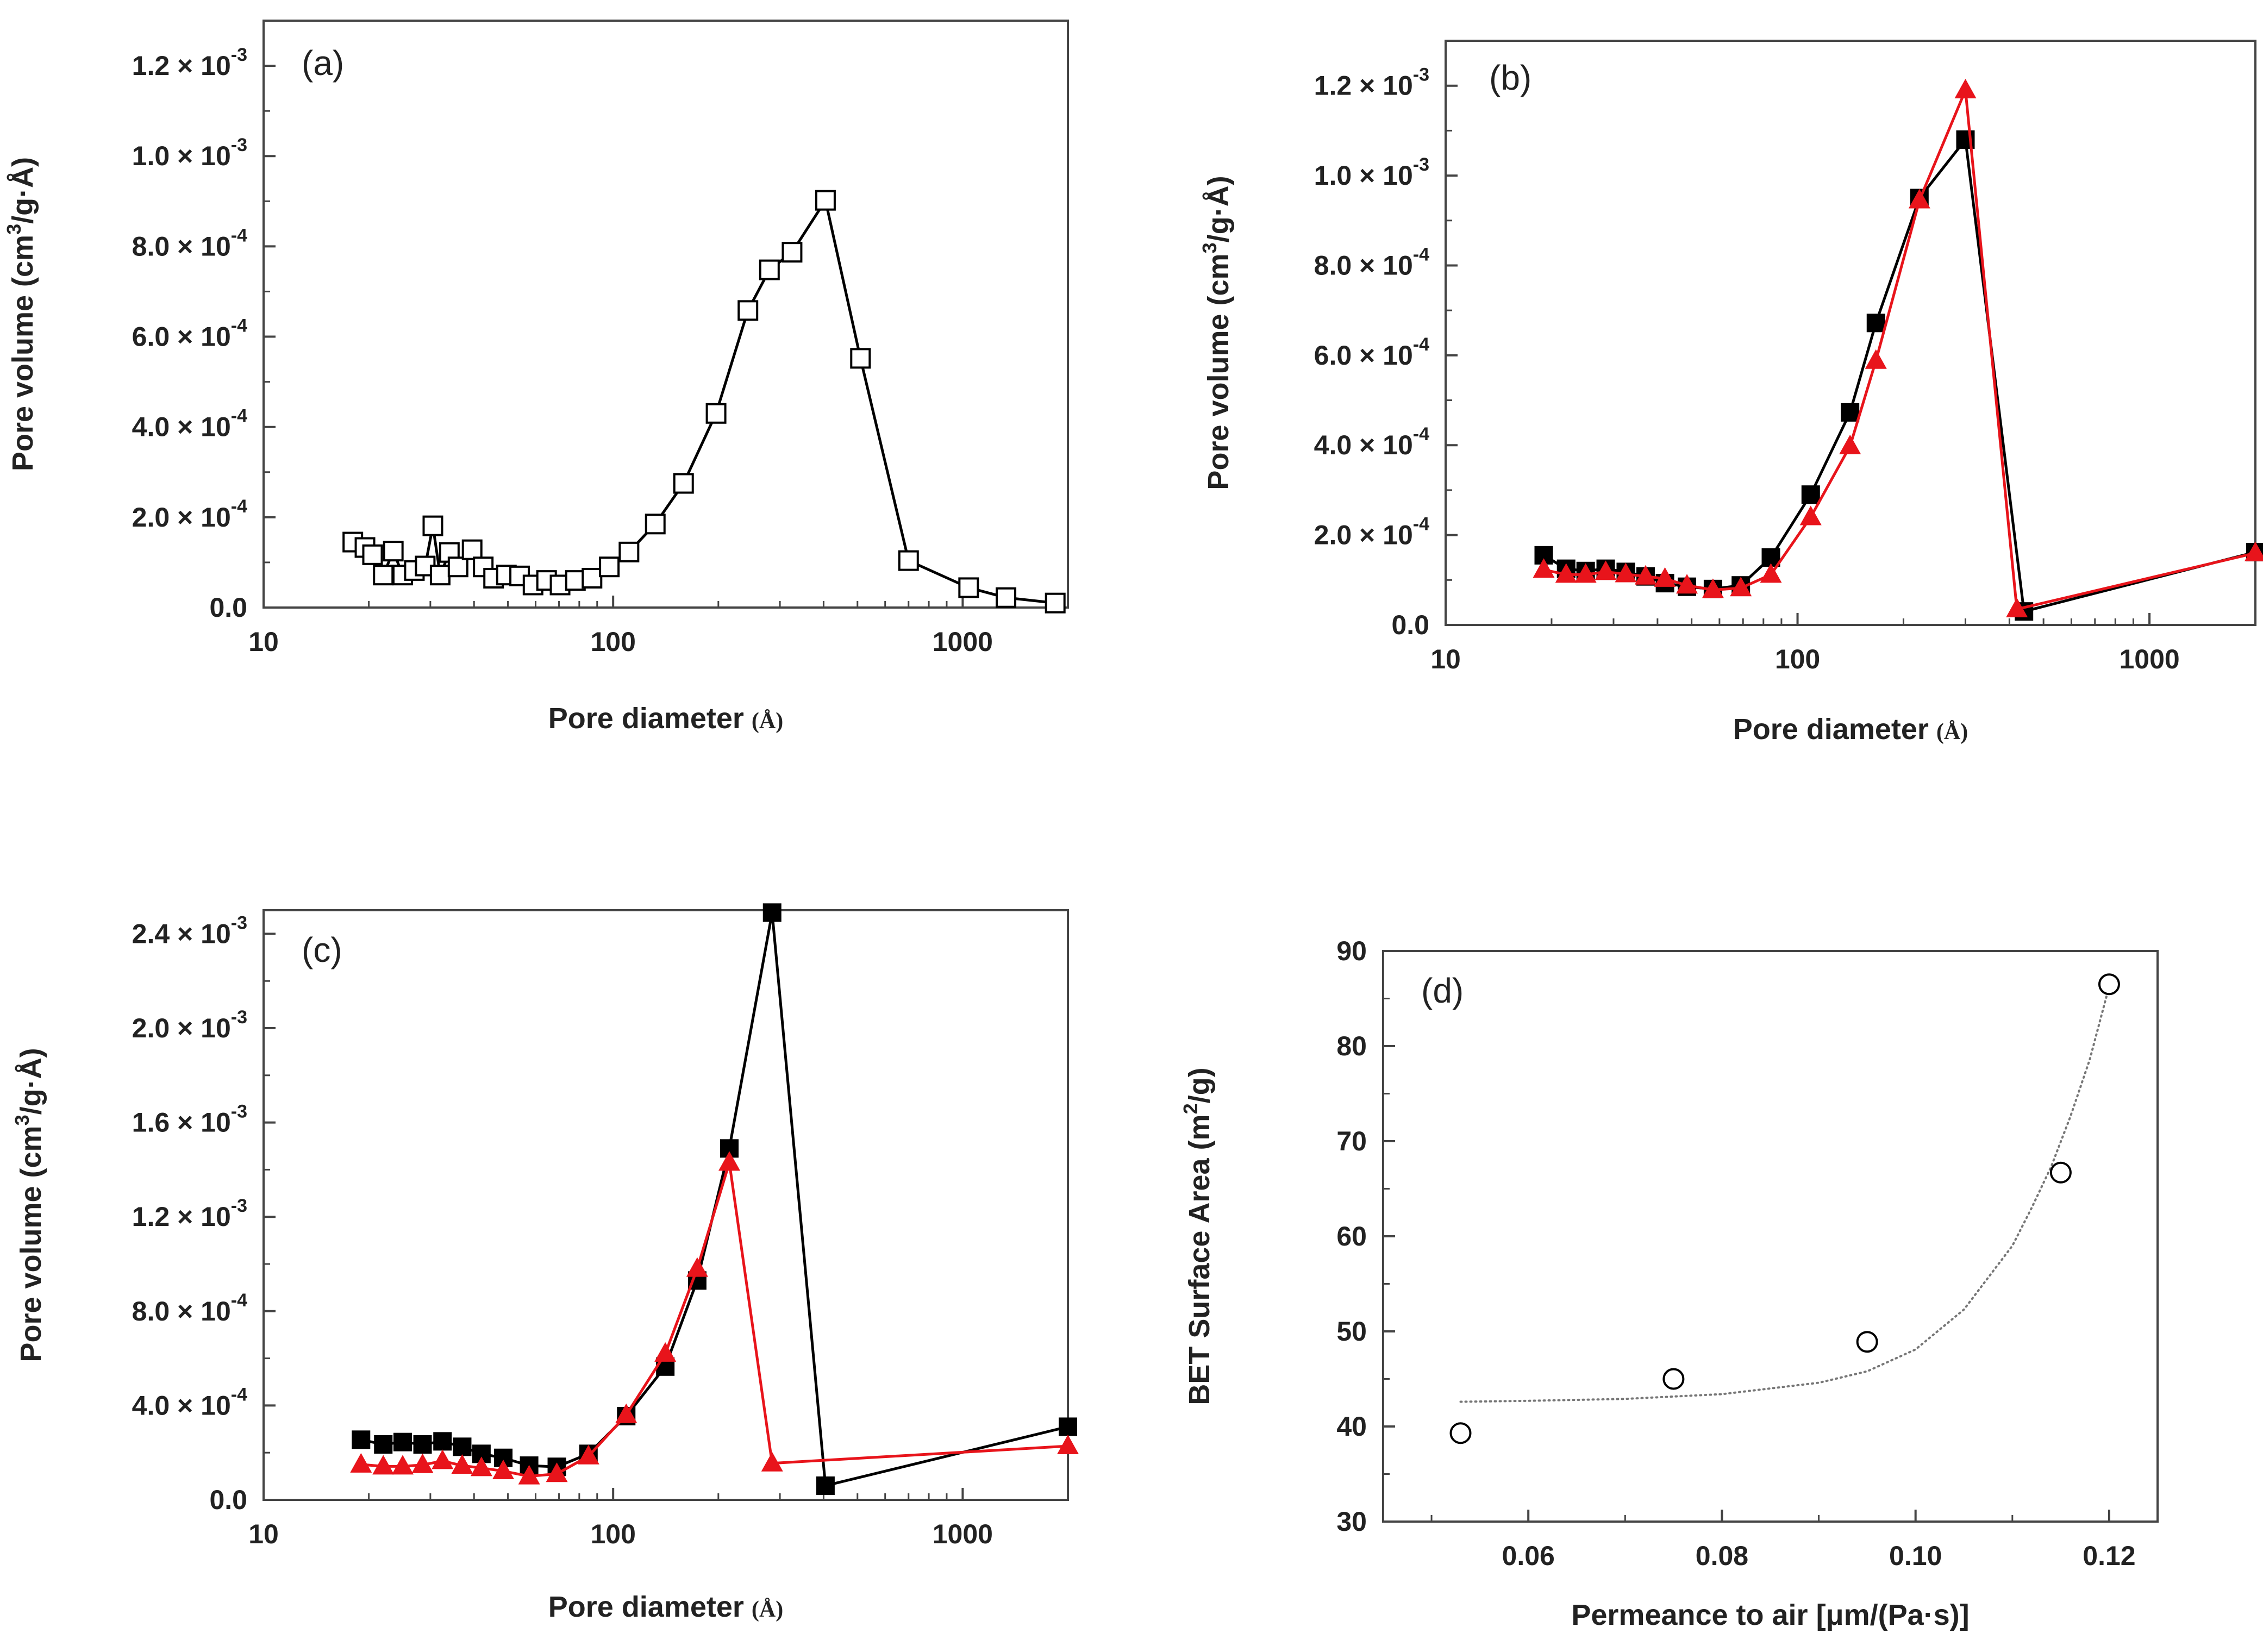 Image resolution: width=2263 pixels, height=1652 pixels. I want to click on y-tick-mantissa: 70, so click(1351, 1141).